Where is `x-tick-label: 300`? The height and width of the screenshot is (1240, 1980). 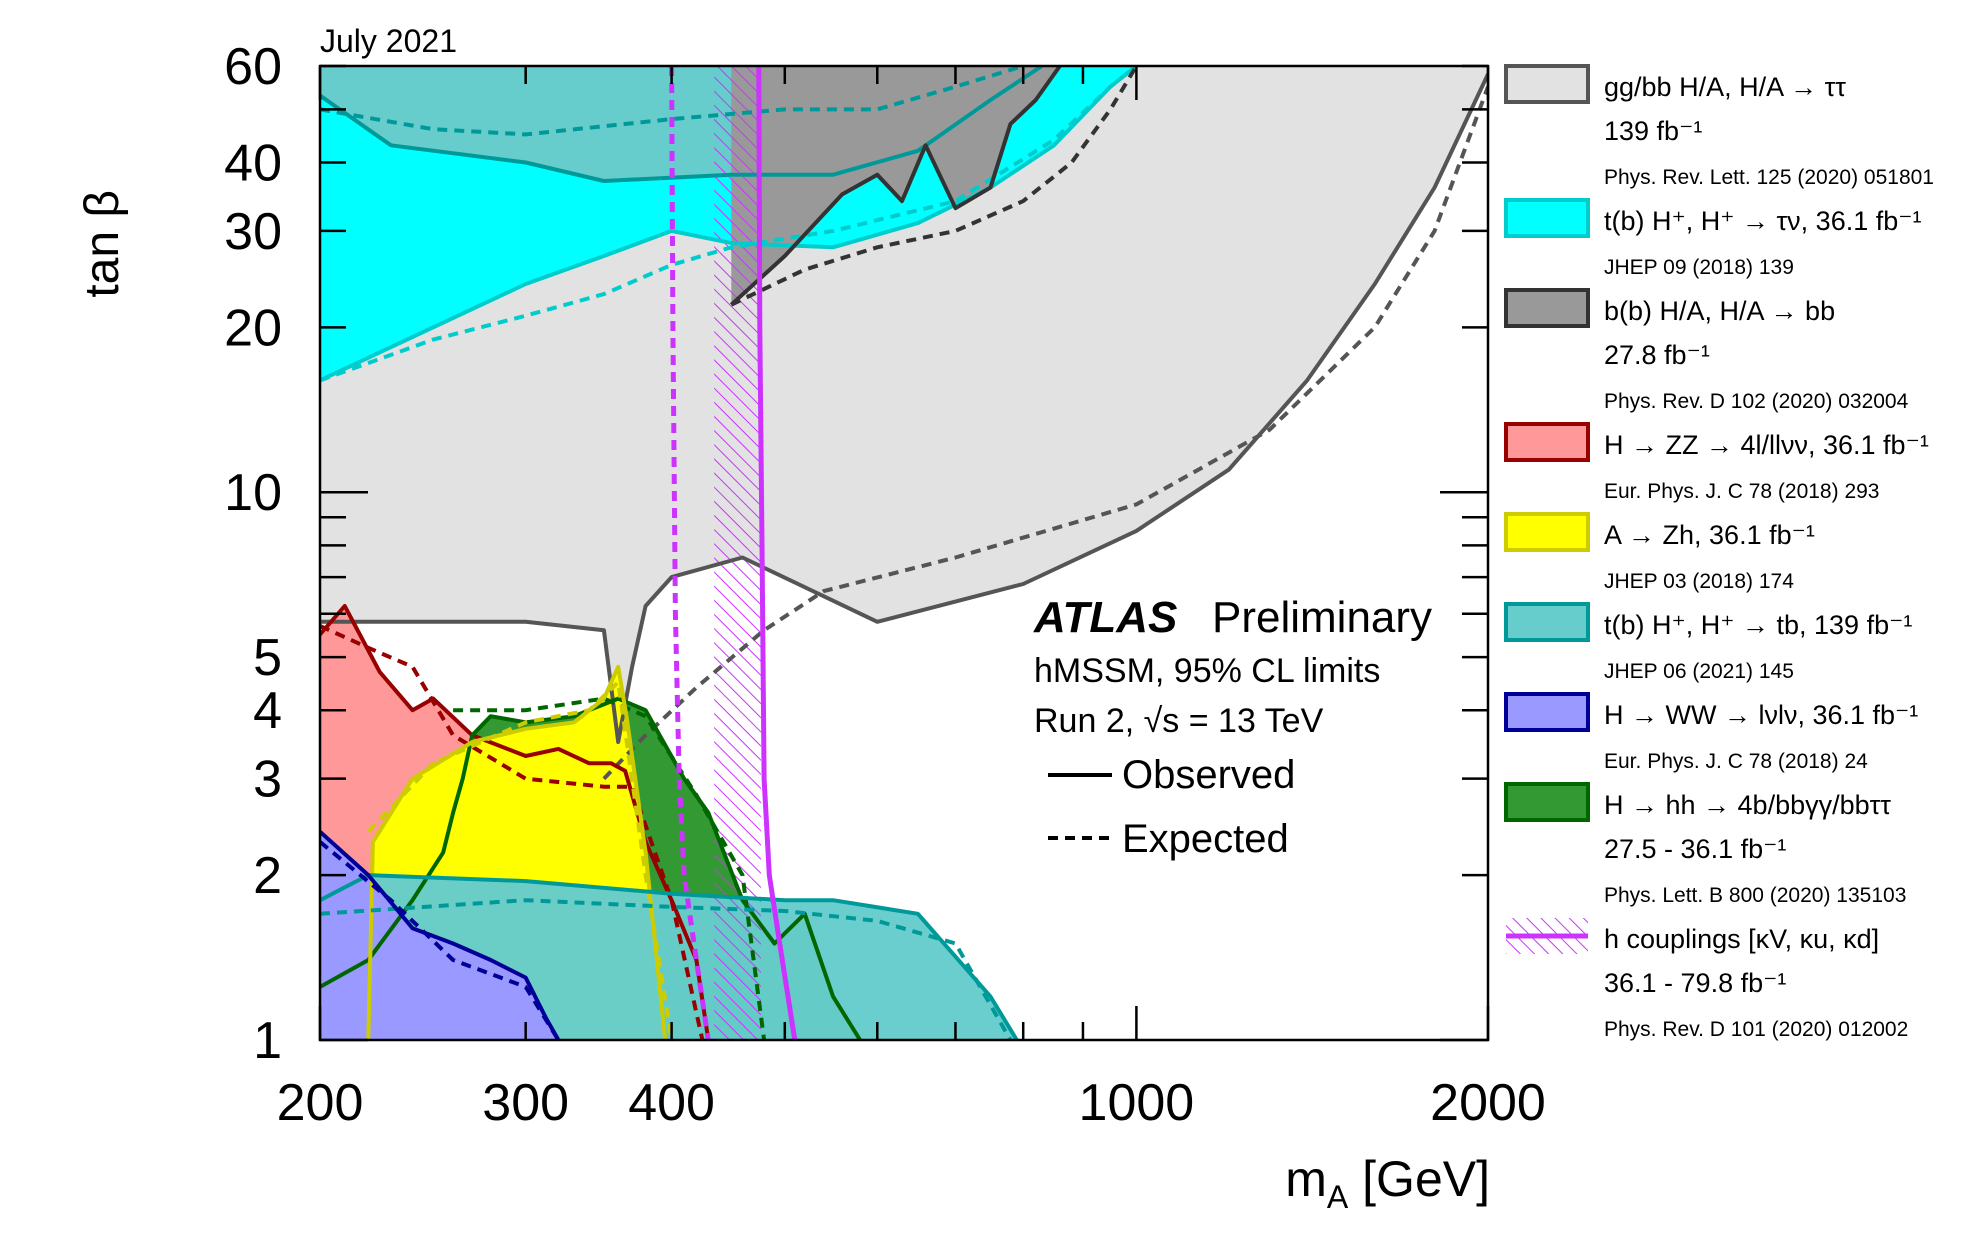 x-tick-label: 300 is located at coordinates (525, 1103).